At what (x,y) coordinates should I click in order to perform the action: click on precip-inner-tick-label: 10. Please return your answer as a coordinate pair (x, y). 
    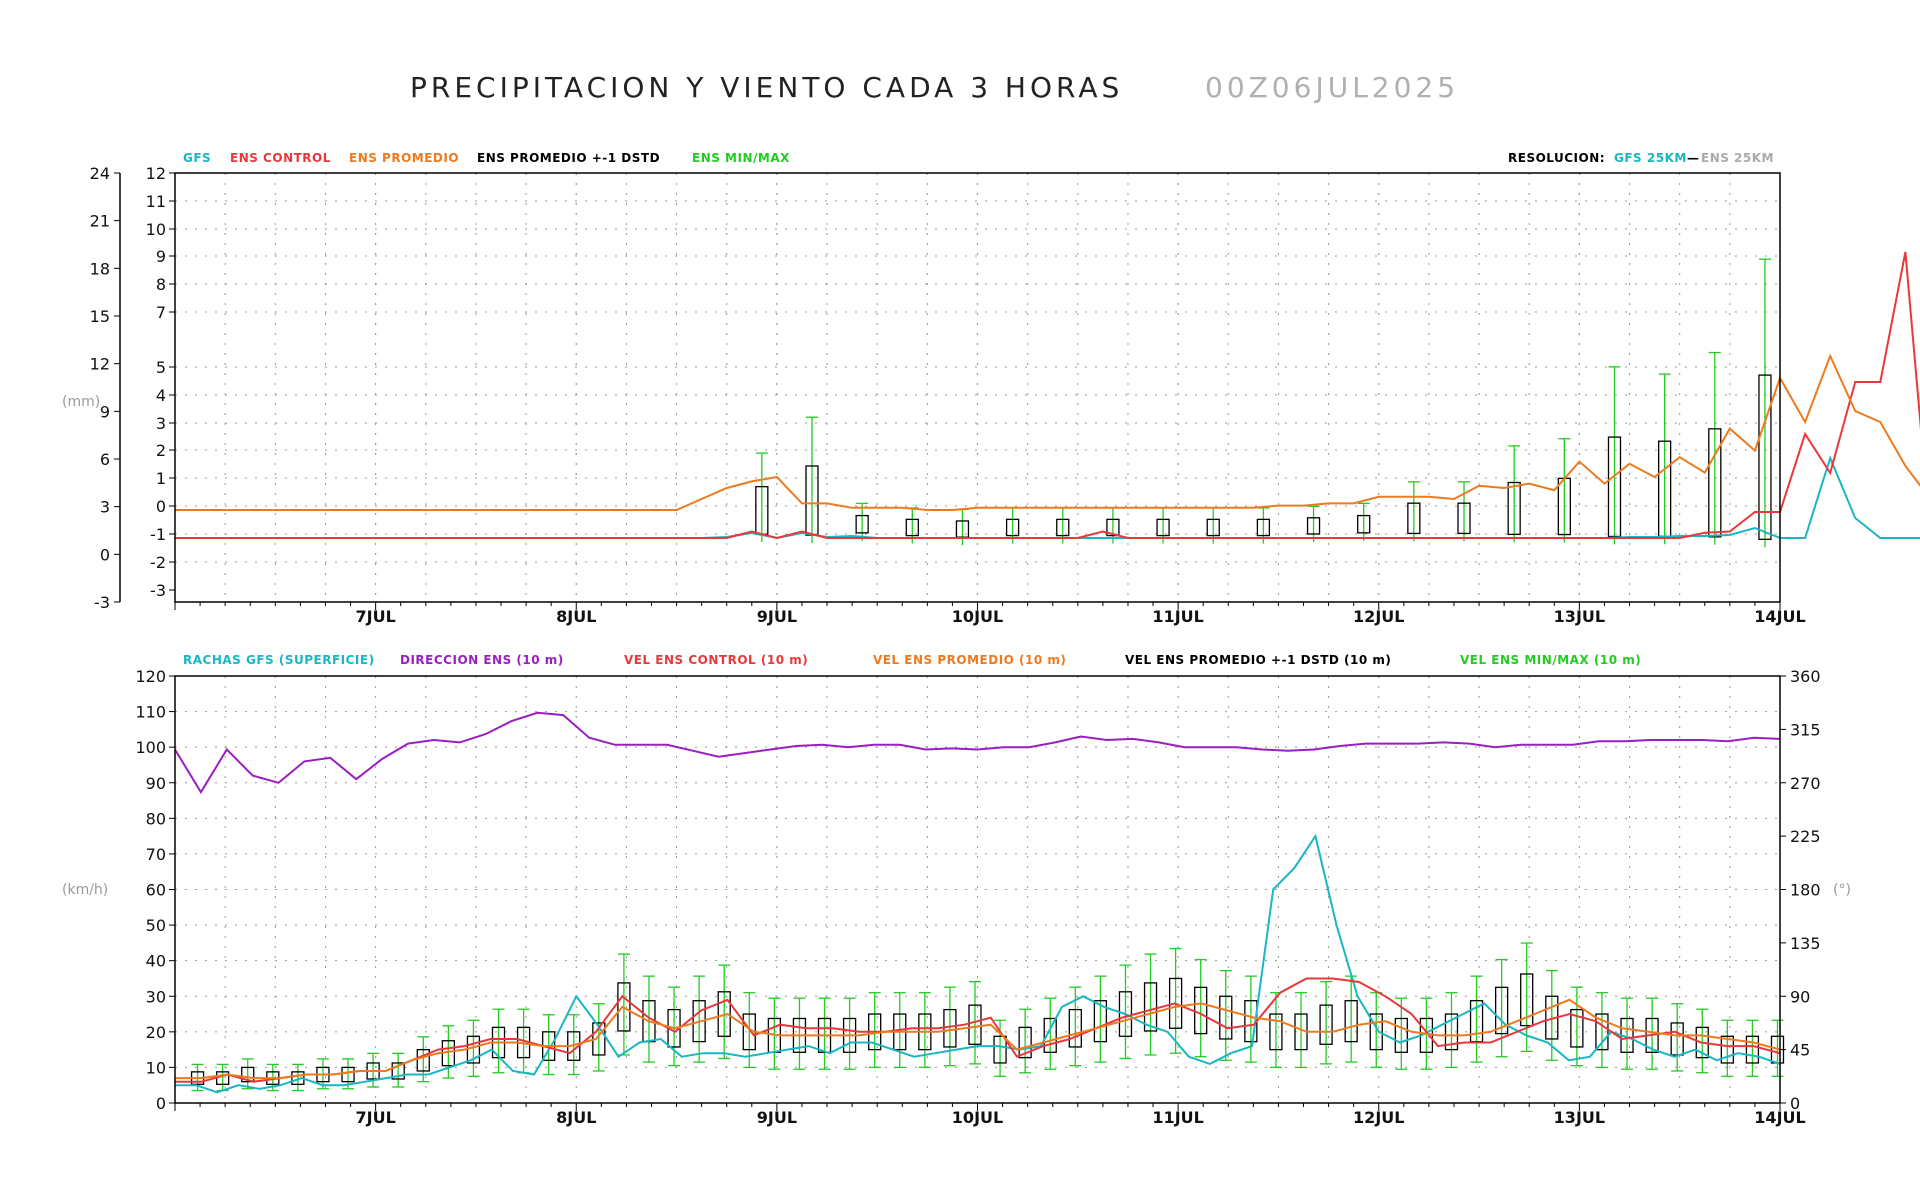
    Looking at the image, I should click on (156, 229).